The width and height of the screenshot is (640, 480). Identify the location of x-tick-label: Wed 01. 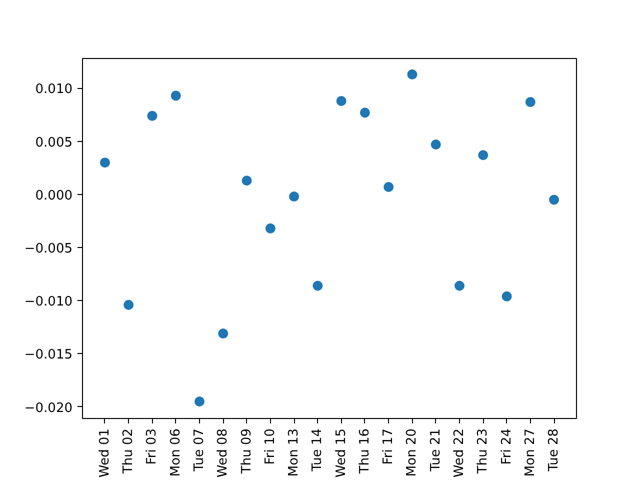
(104, 453).